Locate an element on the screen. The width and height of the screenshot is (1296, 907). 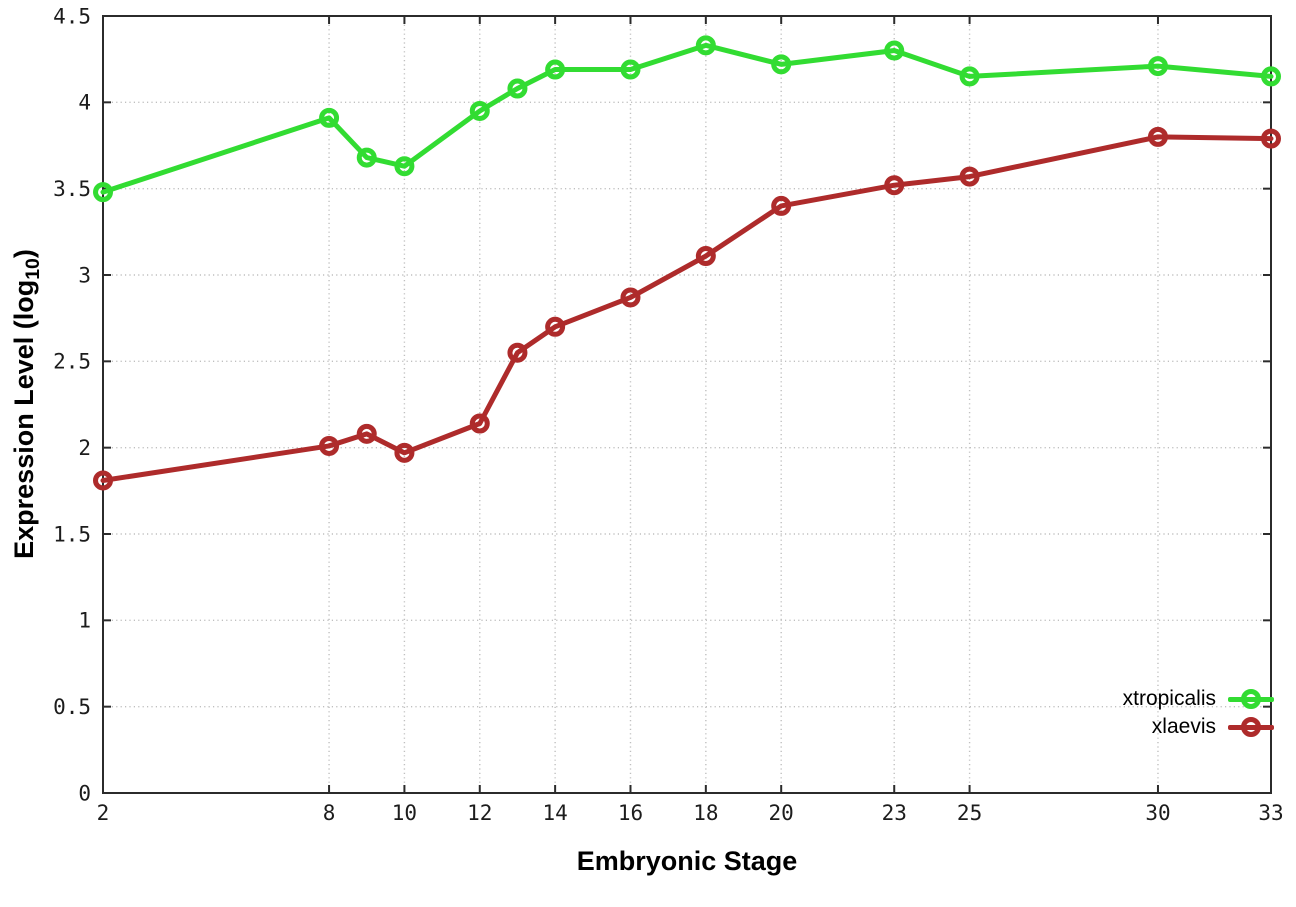
legend-item-xlaevis: xlaevis is located at coordinates (1213, 727).